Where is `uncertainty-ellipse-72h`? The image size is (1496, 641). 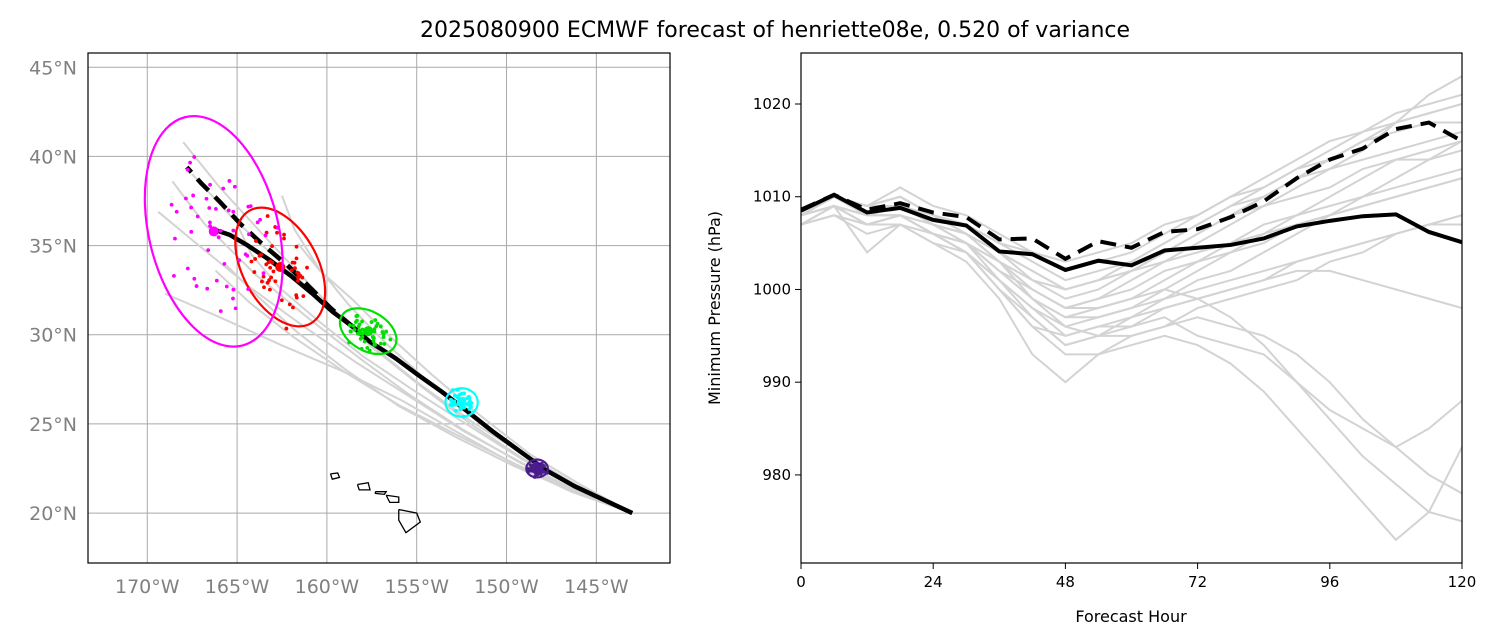 uncertainty-ellipse-72h is located at coordinates (368, 331).